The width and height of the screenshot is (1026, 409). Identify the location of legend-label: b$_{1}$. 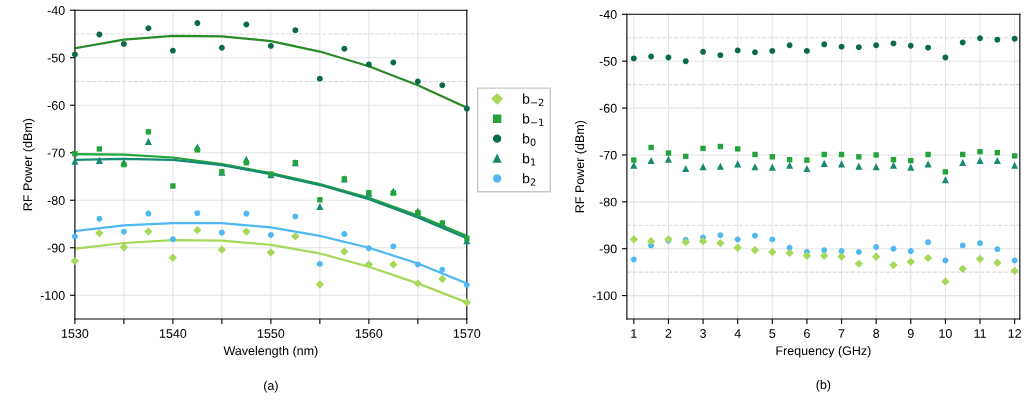
(529, 159).